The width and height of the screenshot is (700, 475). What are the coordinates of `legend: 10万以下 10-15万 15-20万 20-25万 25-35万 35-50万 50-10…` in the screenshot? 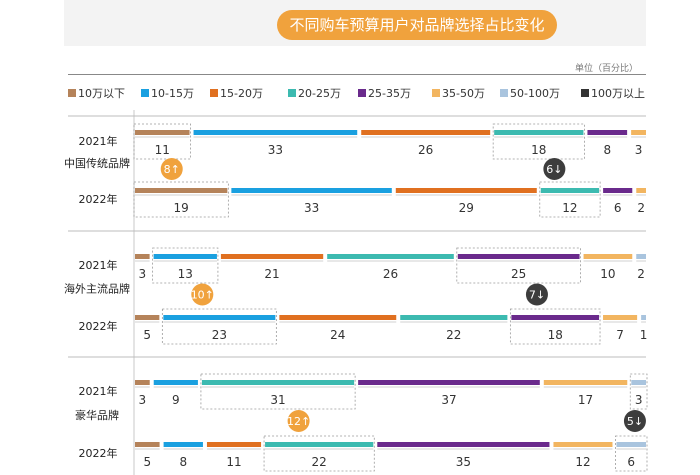 It's located at (363, 94).